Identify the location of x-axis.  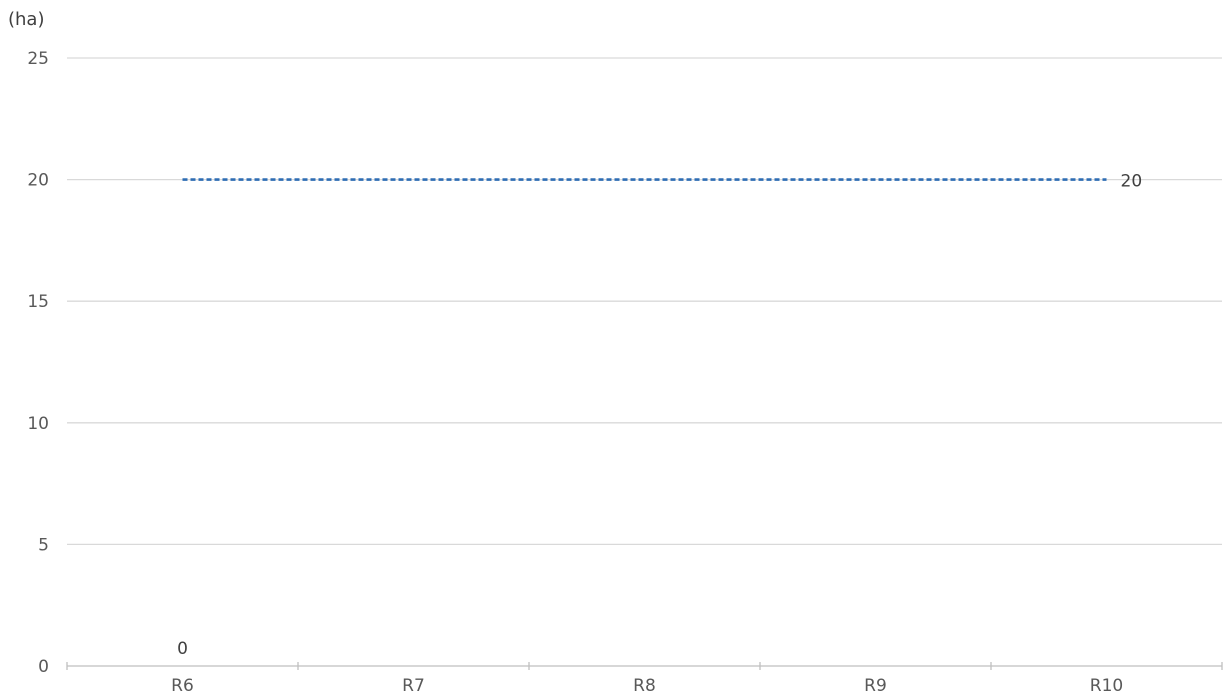
(644, 666).